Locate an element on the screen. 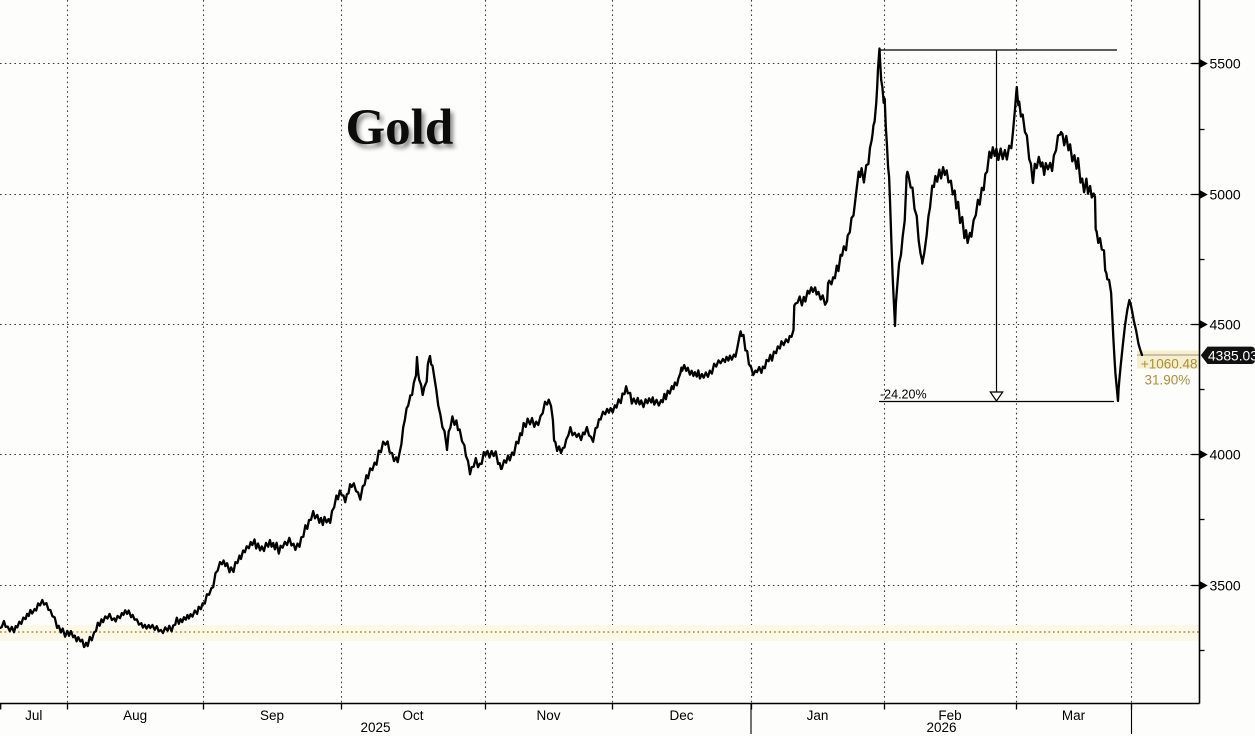 The width and height of the screenshot is (1255, 736). svg-text: Sep is located at coordinates (272, 715).